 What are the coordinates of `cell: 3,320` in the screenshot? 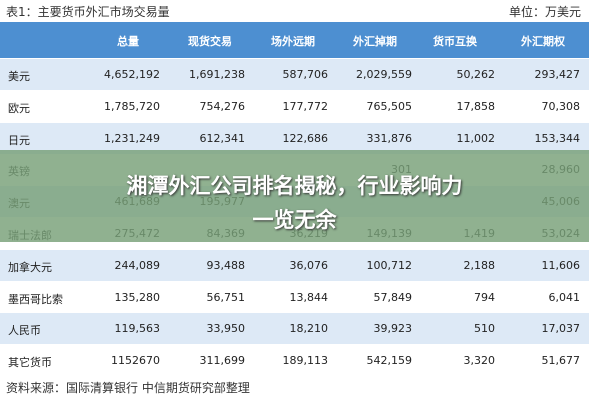 It's located at (479, 361).